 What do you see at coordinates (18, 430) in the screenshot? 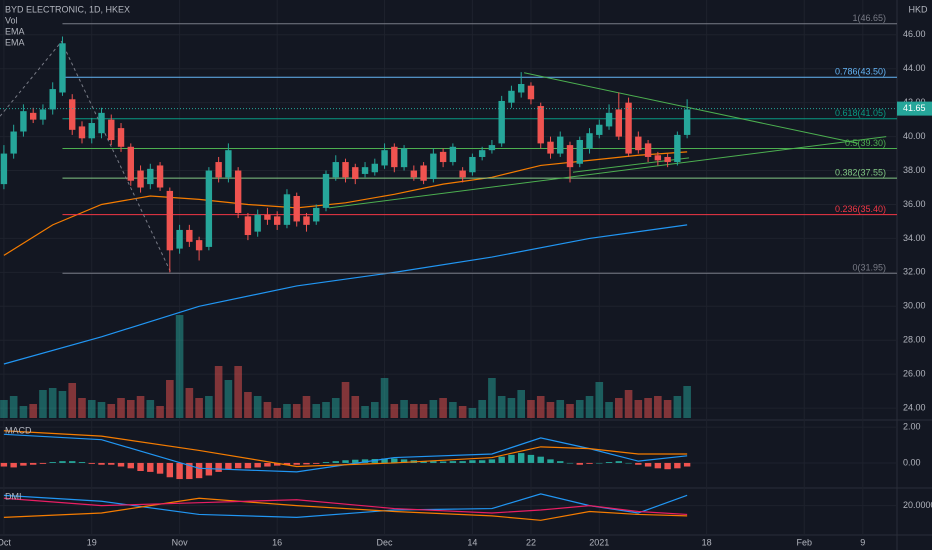
I see `pane-title: MACD` at bounding box center [18, 430].